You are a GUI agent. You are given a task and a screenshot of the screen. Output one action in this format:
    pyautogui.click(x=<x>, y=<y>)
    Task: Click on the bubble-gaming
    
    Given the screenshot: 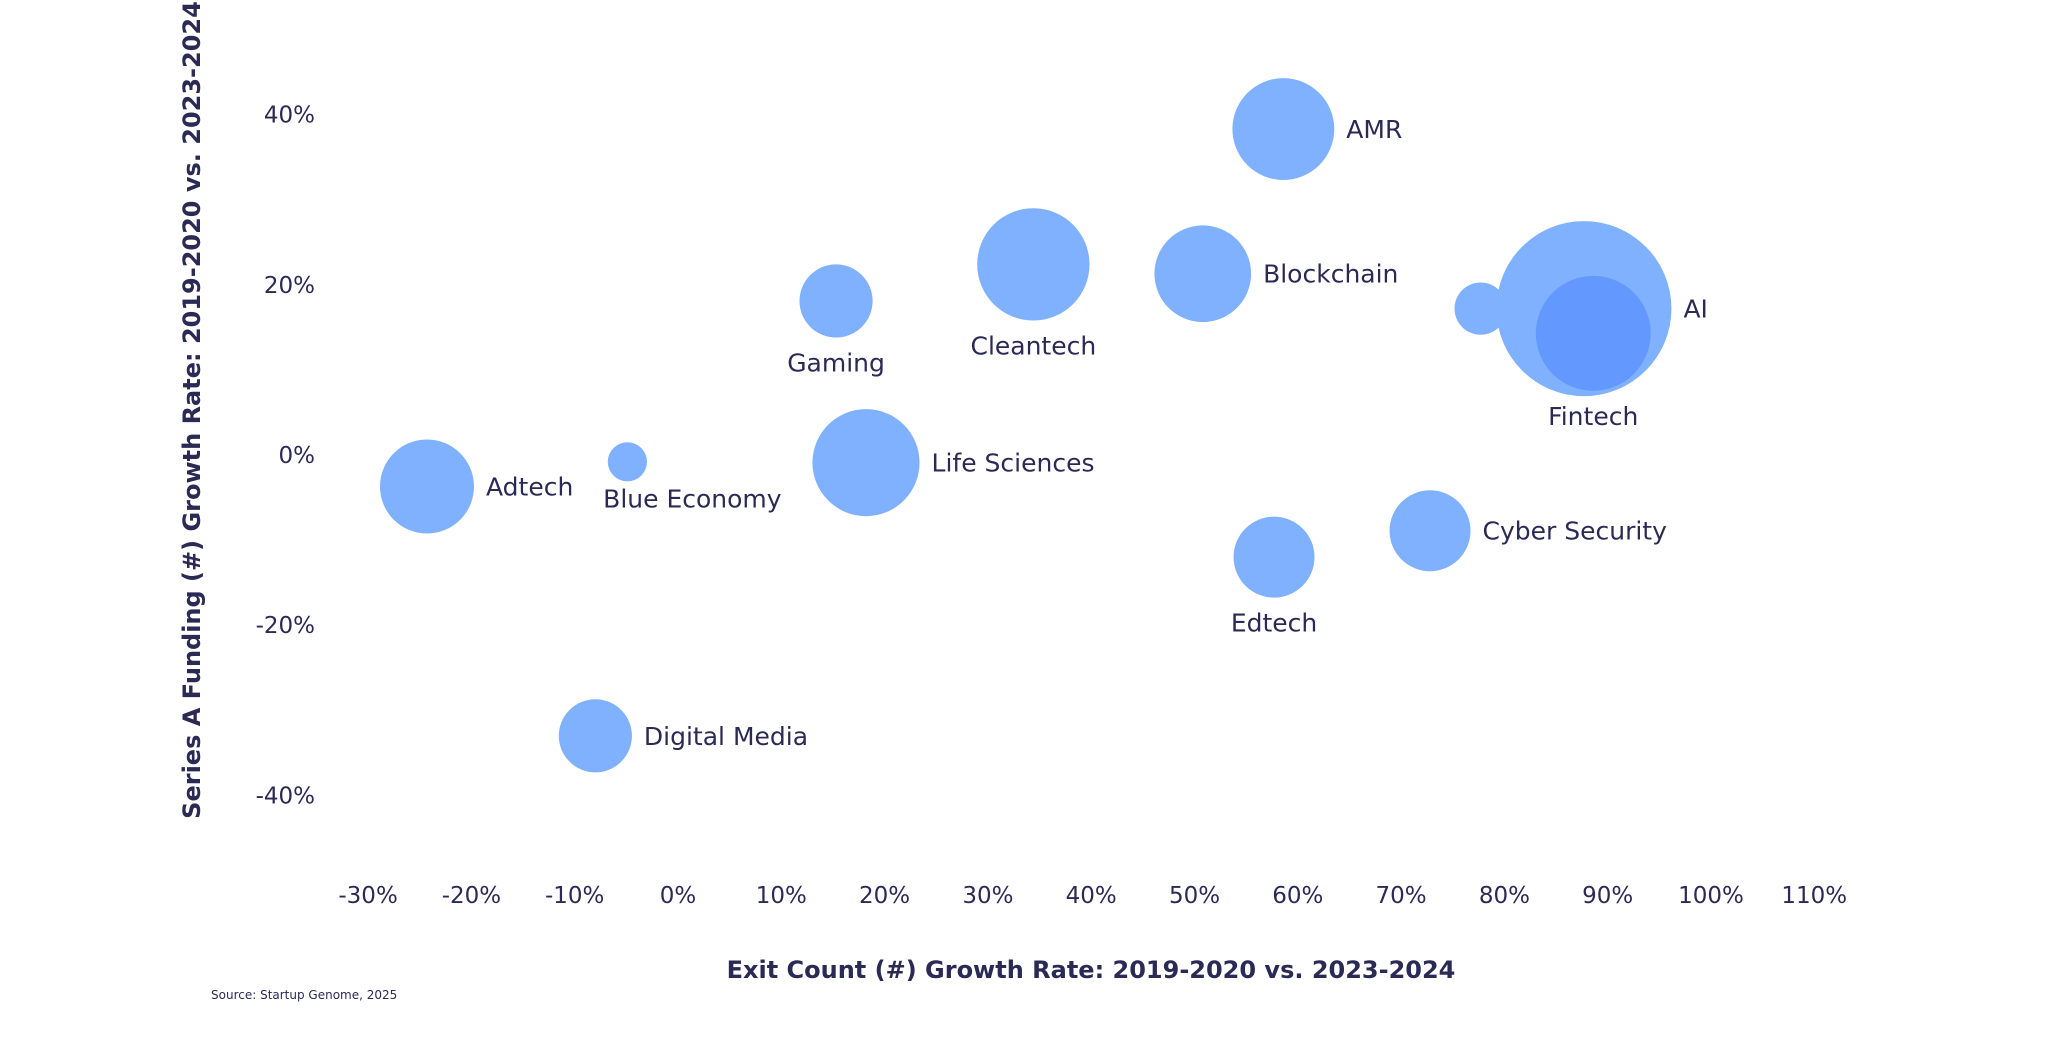 What is the action you would take?
    pyautogui.click(x=836, y=301)
    